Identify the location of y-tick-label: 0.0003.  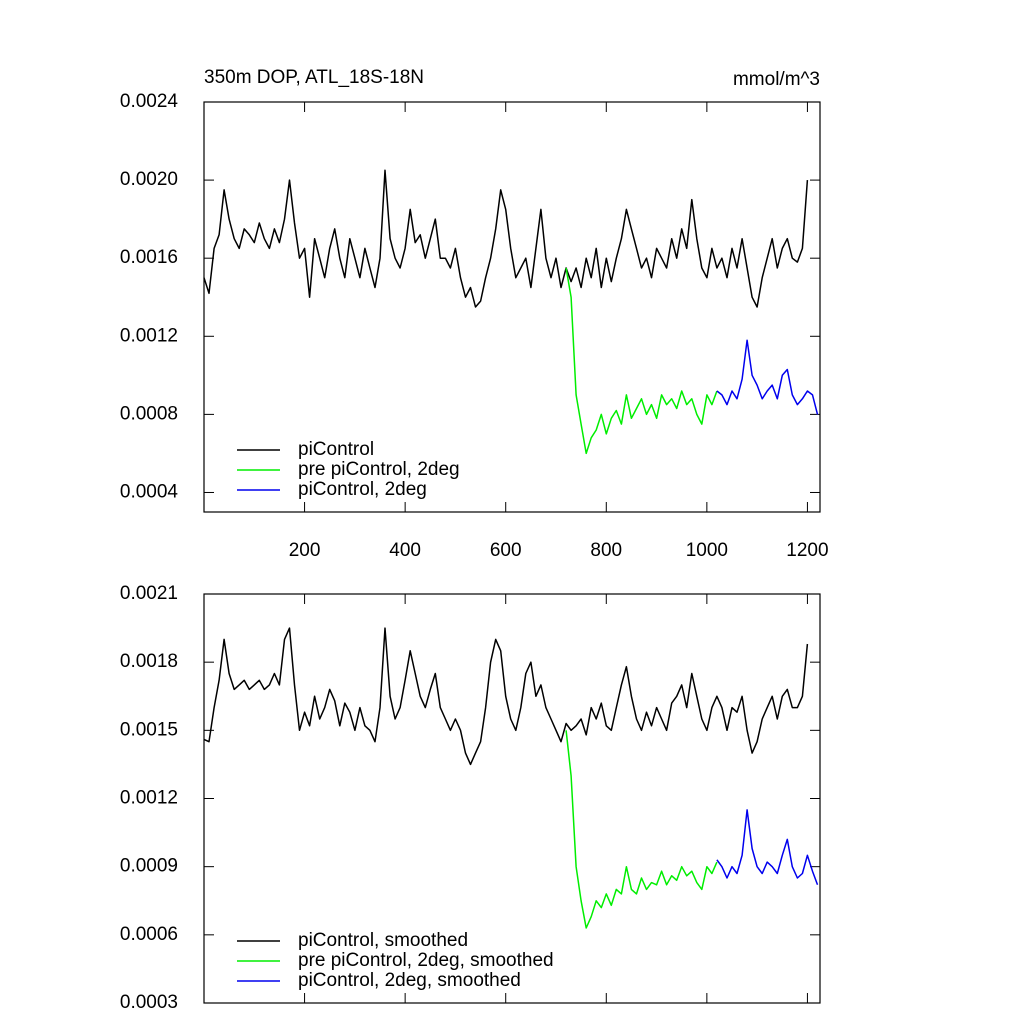
(149, 1002).